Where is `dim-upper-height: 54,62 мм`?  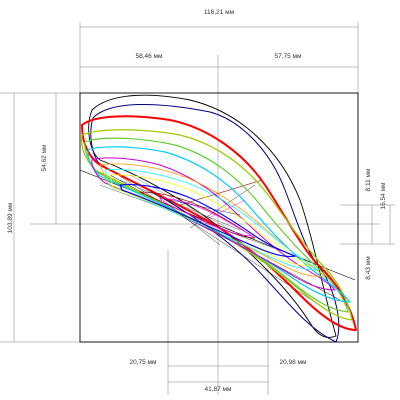 dim-upper-height: 54,62 мм is located at coordinates (44, 158).